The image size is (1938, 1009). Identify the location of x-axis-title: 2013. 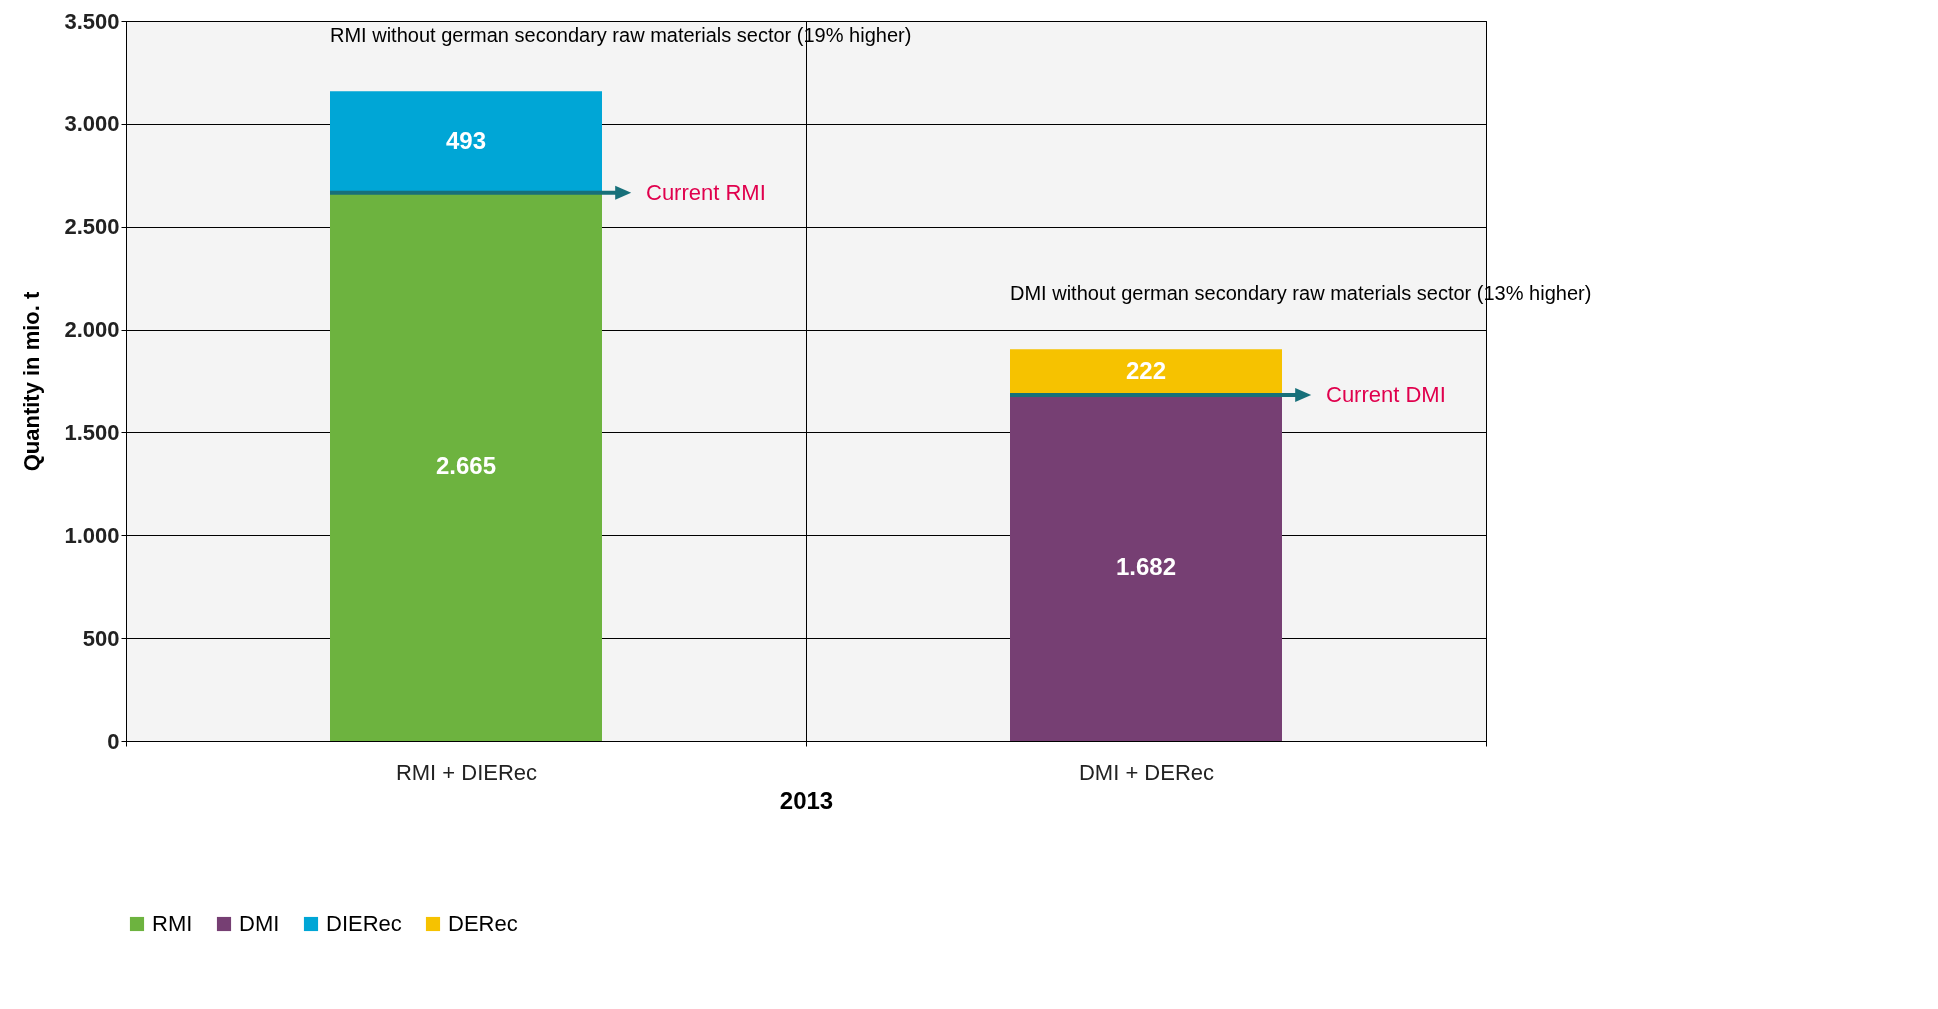
(806, 800).